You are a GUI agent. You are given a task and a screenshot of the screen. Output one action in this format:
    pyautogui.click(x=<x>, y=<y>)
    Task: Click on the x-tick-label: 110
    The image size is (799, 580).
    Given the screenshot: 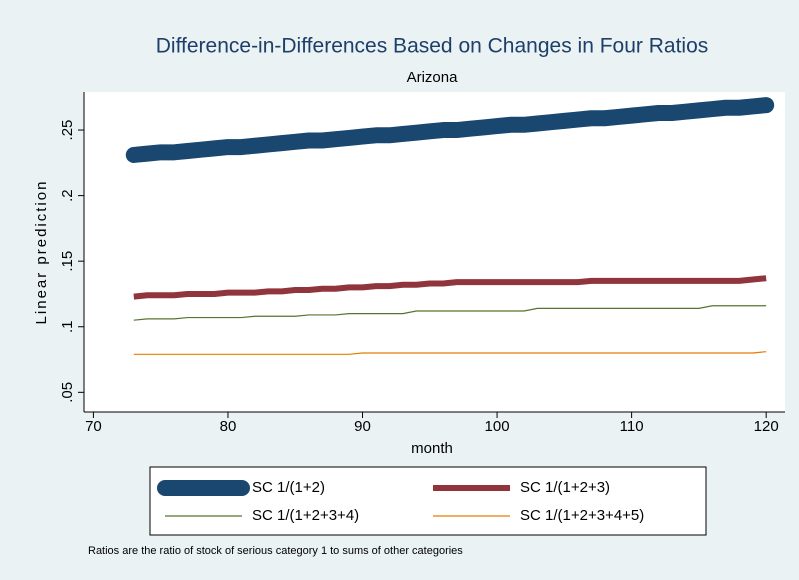 What is the action you would take?
    pyautogui.click(x=632, y=426)
    